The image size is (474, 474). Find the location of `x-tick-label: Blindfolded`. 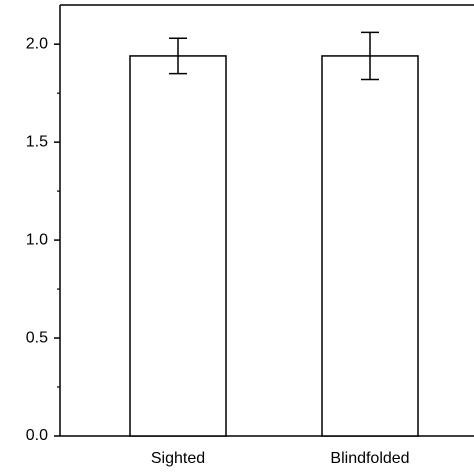

x-tick-label: Blindfolded is located at coordinates (369, 458).